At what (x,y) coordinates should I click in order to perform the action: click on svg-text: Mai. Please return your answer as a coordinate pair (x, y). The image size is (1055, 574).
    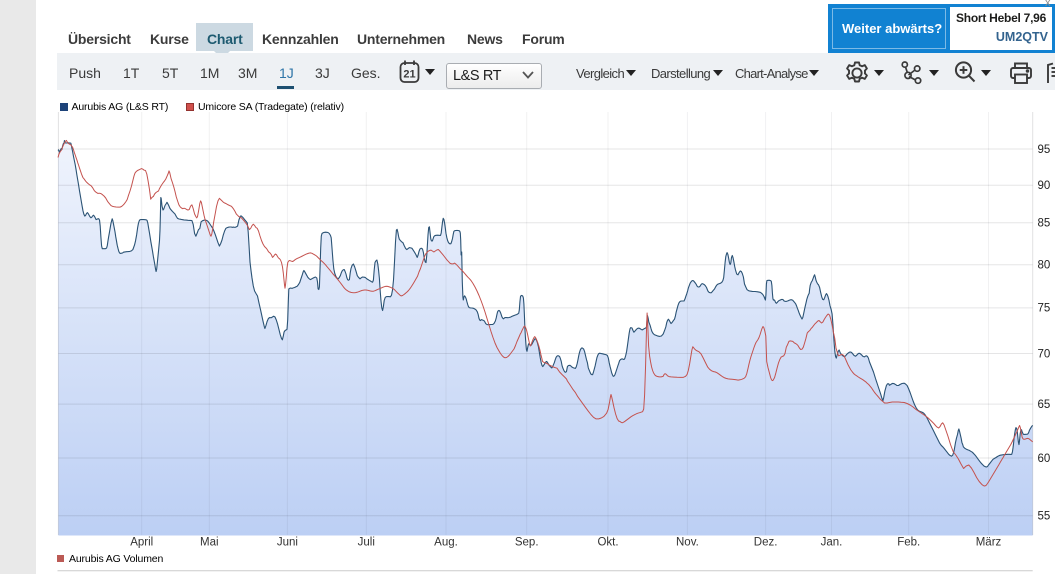
    Looking at the image, I should click on (209, 543).